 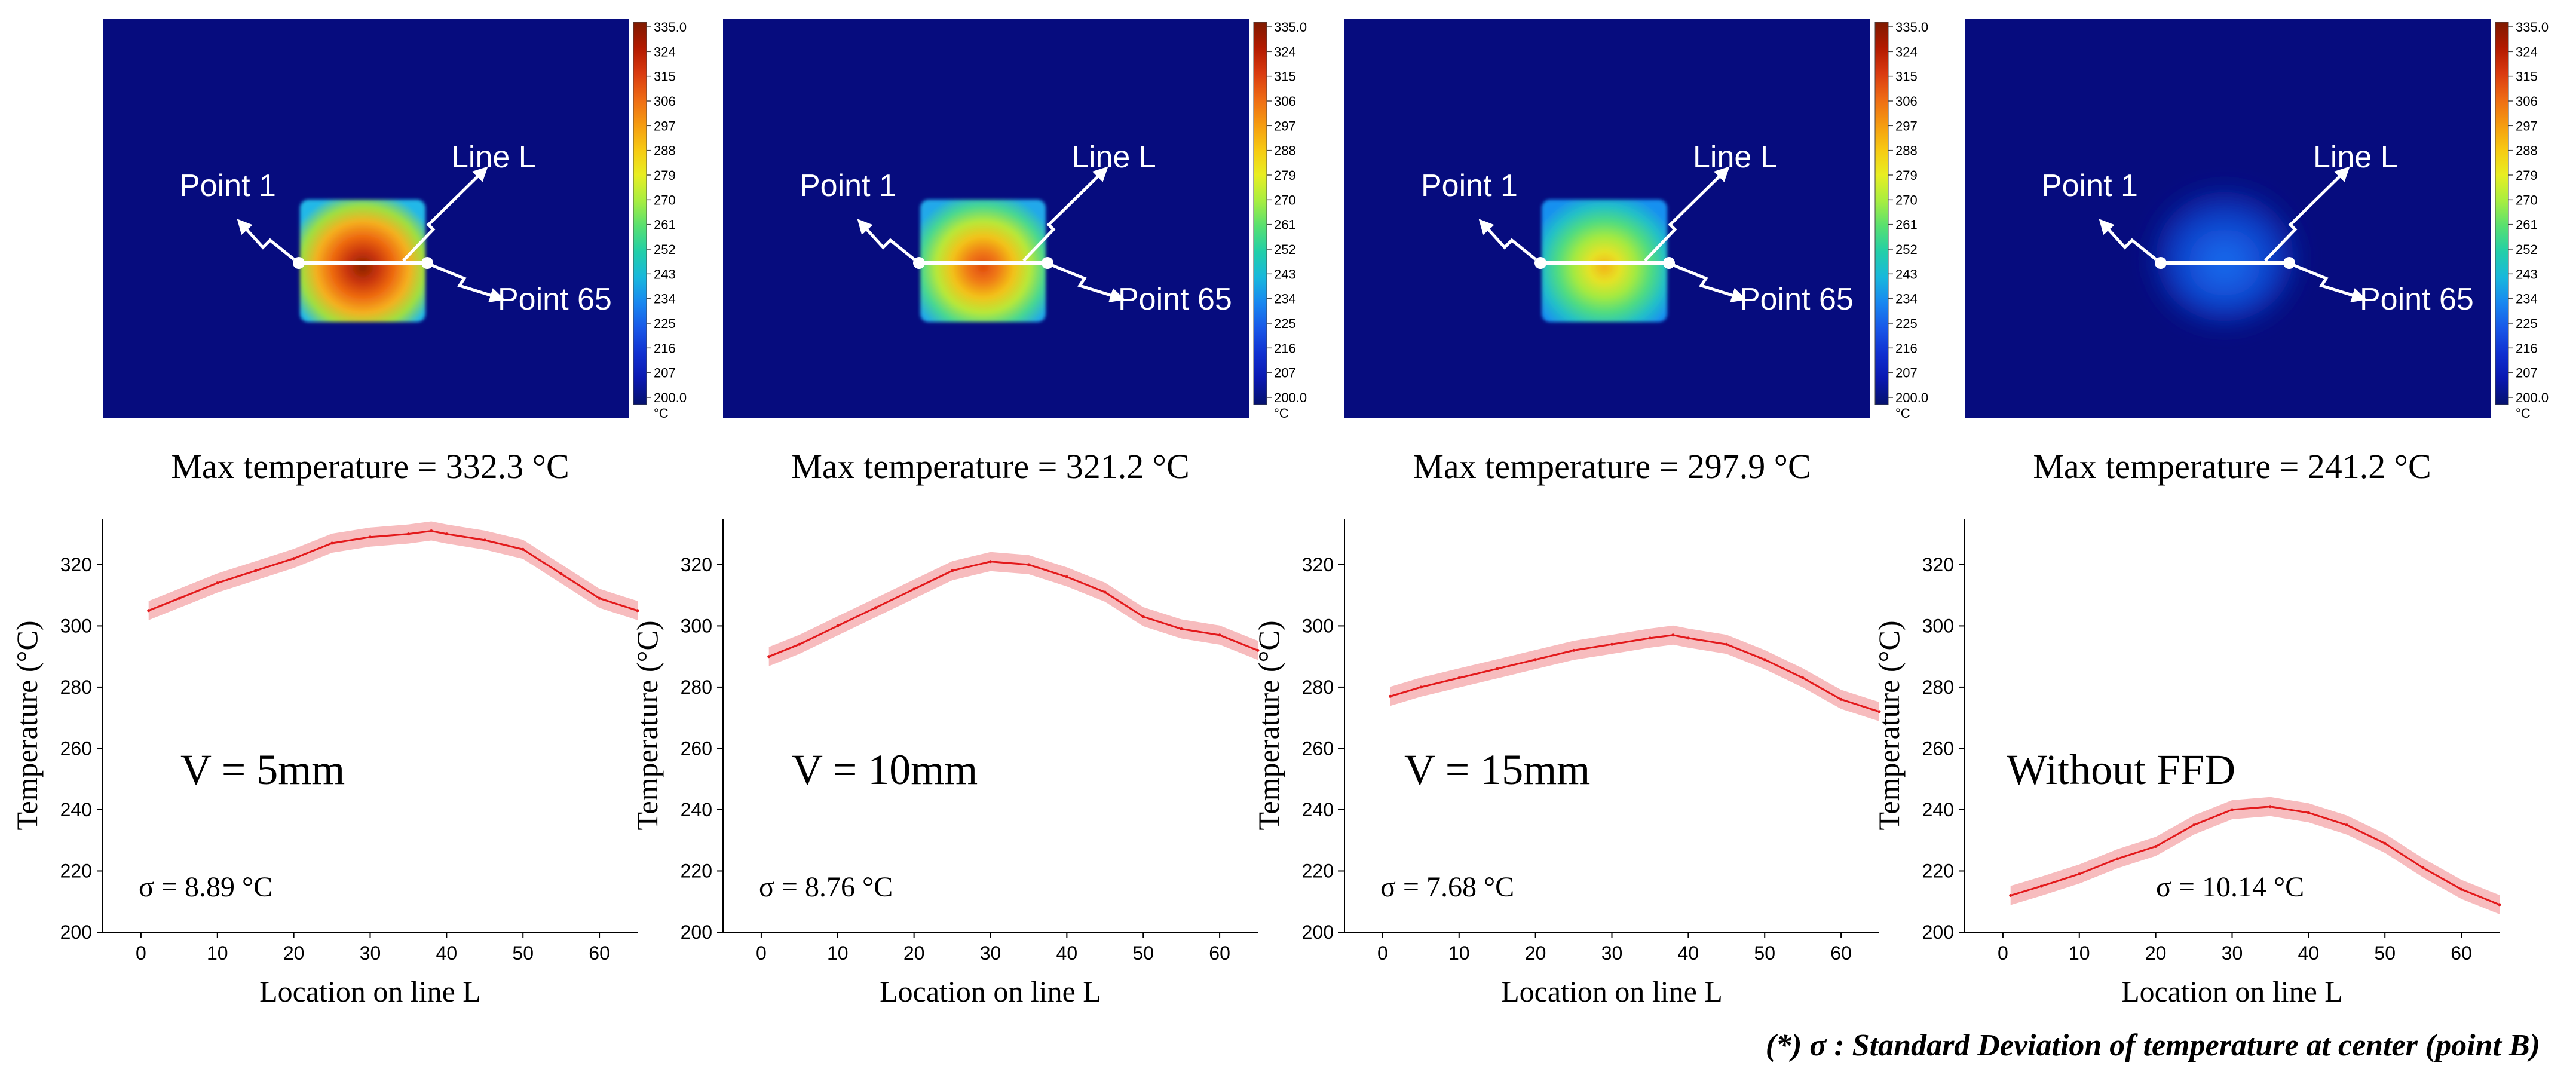 What do you see at coordinates (696, 932) in the screenshot?
I see `y-tick-label: 200` at bounding box center [696, 932].